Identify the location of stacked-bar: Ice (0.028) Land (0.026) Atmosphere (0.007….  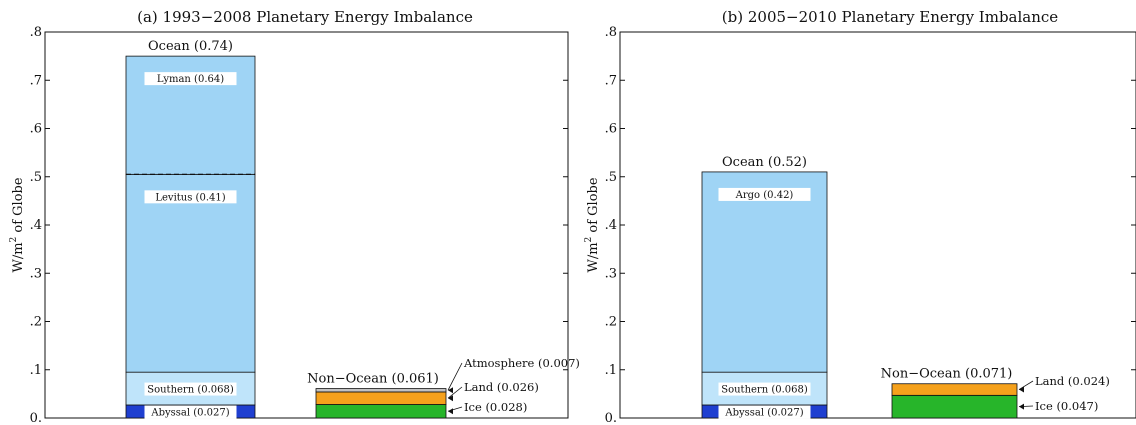
(443, 387).